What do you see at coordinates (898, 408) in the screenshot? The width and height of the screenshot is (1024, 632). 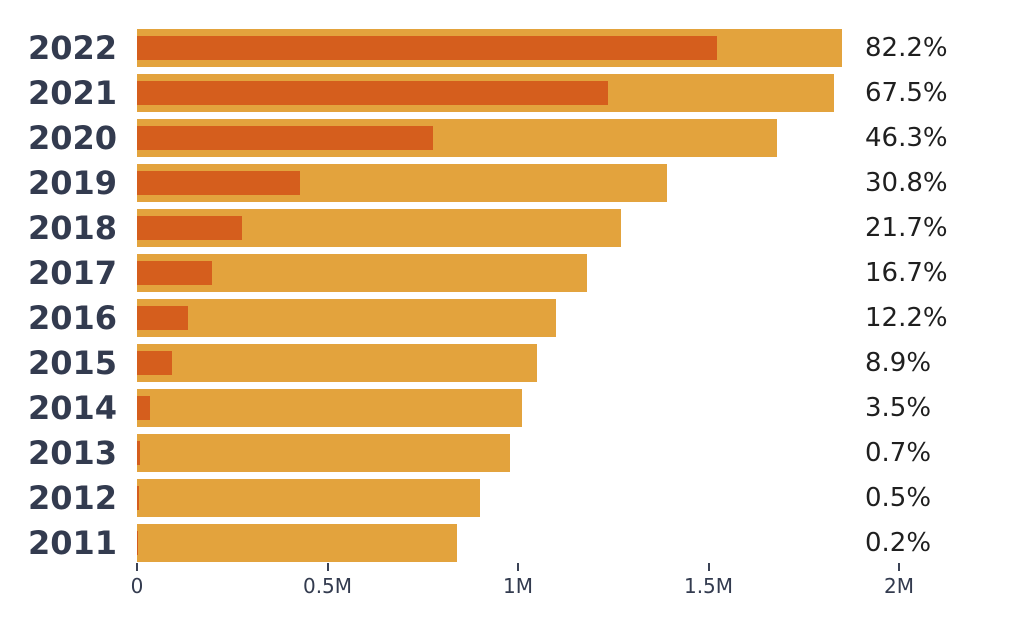 I see `percent-label: 3.5%` at bounding box center [898, 408].